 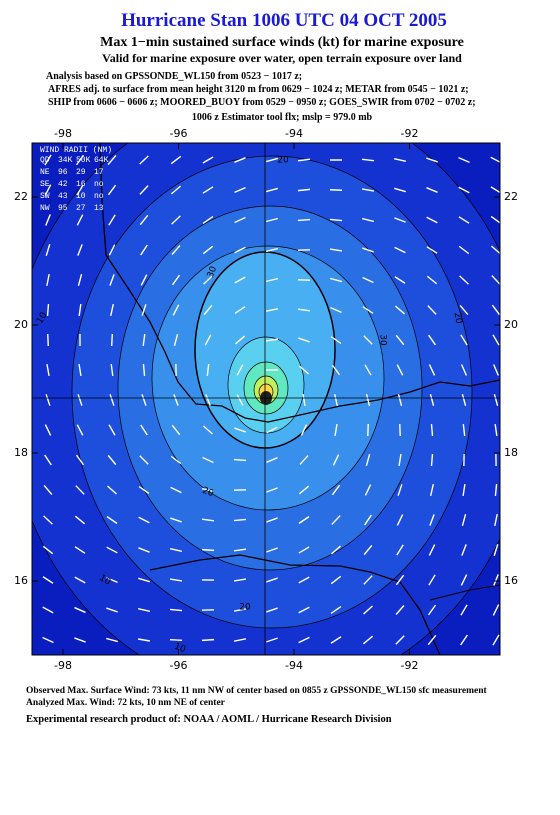 I want to click on lat-label: 16, so click(x=511, y=580).